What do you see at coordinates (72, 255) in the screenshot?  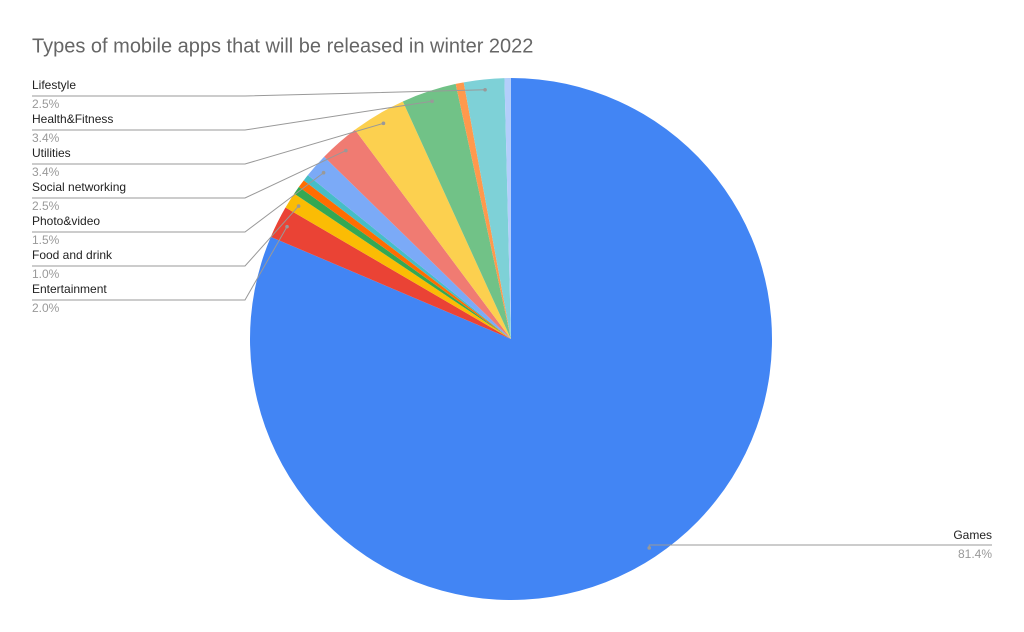 I see `slice-label: Food and drink` at bounding box center [72, 255].